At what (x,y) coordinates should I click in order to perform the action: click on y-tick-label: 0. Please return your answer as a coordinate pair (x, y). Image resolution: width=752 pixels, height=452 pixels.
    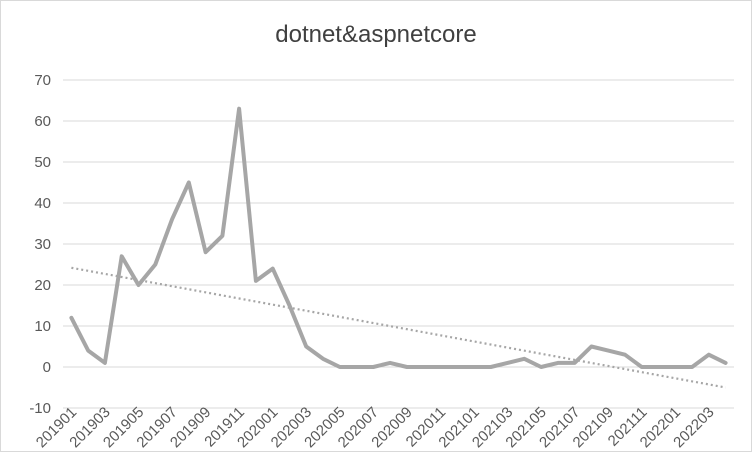
    Looking at the image, I should click on (47, 367).